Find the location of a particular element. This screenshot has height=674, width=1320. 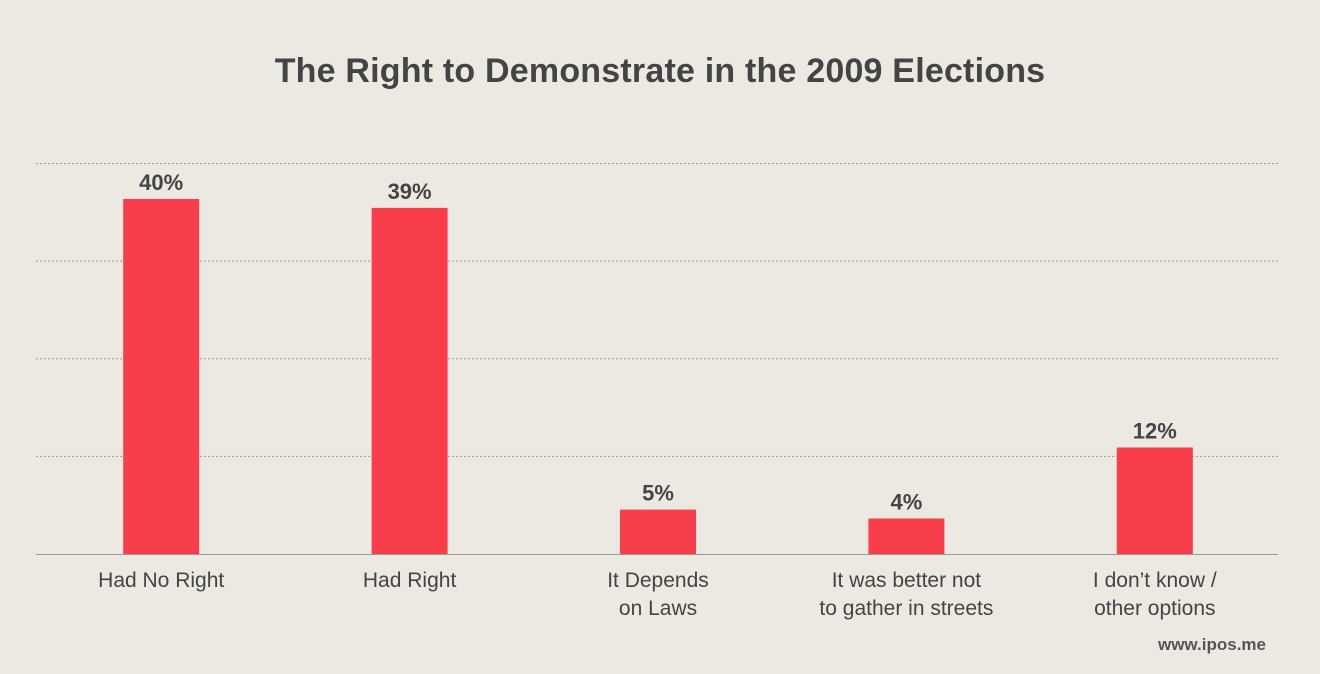

value-label: 12% is located at coordinates (1155, 431).